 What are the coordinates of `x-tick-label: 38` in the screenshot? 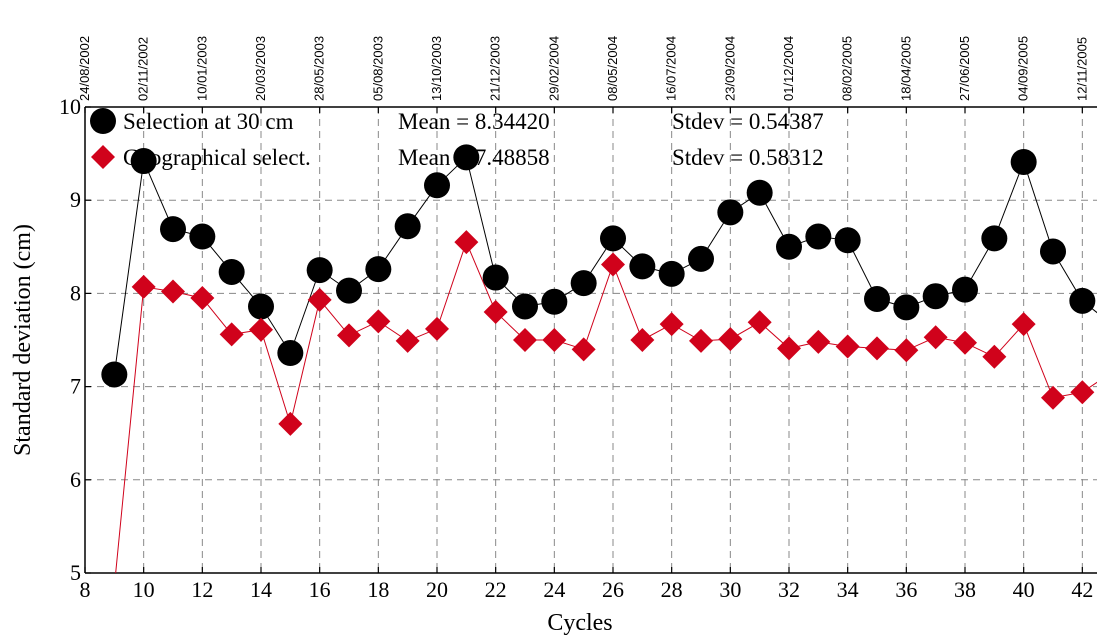 It's located at (965, 589).